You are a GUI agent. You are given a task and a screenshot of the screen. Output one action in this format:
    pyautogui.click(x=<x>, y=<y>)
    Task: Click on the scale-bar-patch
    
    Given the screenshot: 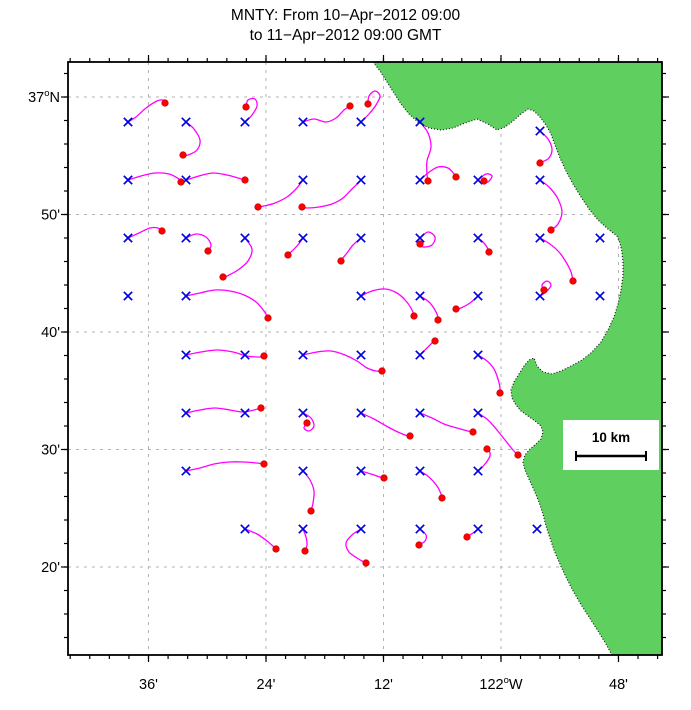 What is the action you would take?
    pyautogui.click(x=611, y=445)
    